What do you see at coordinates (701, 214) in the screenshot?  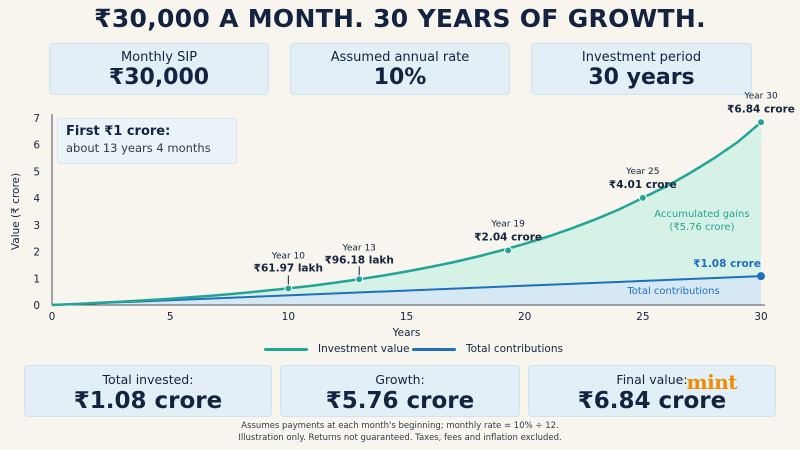 I see `gains-label: Accumulated gains` at bounding box center [701, 214].